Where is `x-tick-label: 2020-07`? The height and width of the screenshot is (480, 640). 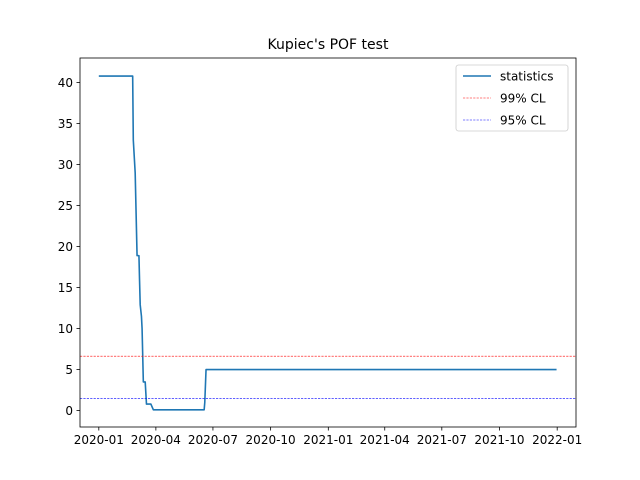
x-tick-label: 2020-07 is located at coordinates (213, 440).